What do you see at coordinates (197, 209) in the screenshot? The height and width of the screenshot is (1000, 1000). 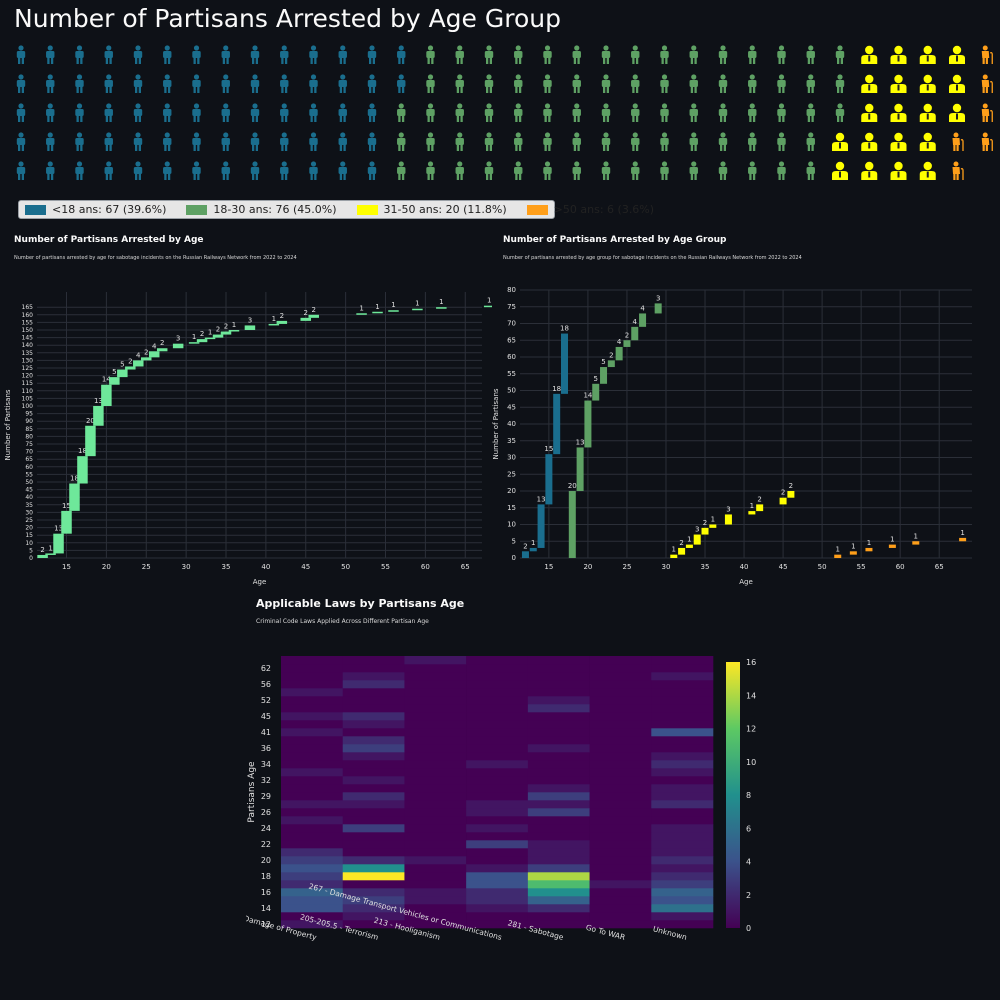 I see `legend-swatch` at bounding box center [197, 209].